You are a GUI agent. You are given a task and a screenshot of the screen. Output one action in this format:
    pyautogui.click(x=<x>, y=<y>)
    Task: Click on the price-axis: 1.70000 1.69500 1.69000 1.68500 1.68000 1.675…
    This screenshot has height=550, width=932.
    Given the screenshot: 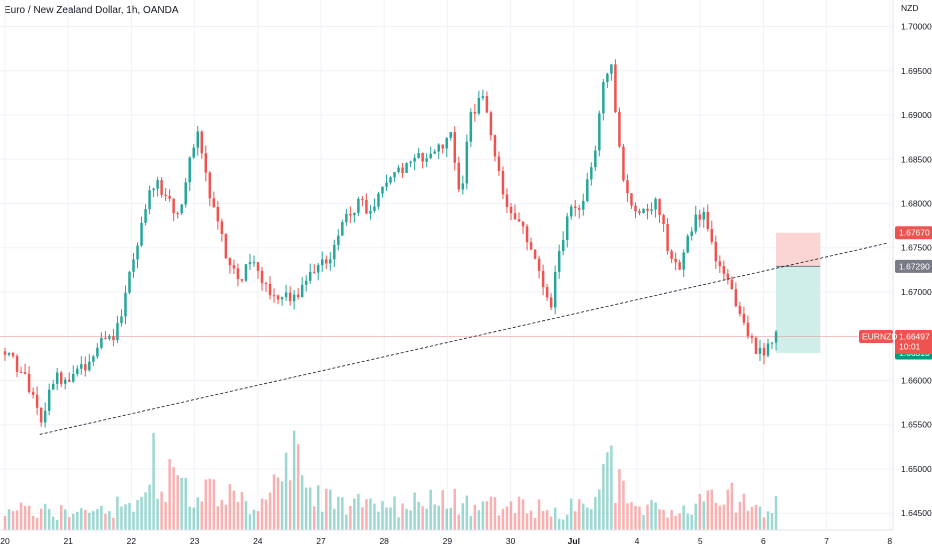 What is the action you would take?
    pyautogui.click(x=895, y=265)
    